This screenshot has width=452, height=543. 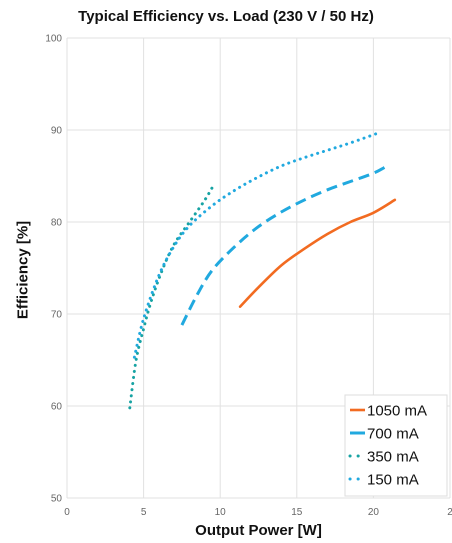 I want to click on y-tick-label: 60, so click(x=57, y=407).